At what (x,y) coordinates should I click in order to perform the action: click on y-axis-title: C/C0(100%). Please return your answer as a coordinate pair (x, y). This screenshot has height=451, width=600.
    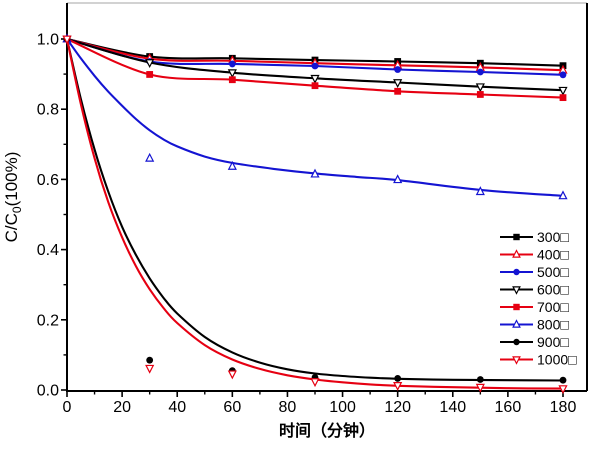
    Looking at the image, I should click on (13, 197).